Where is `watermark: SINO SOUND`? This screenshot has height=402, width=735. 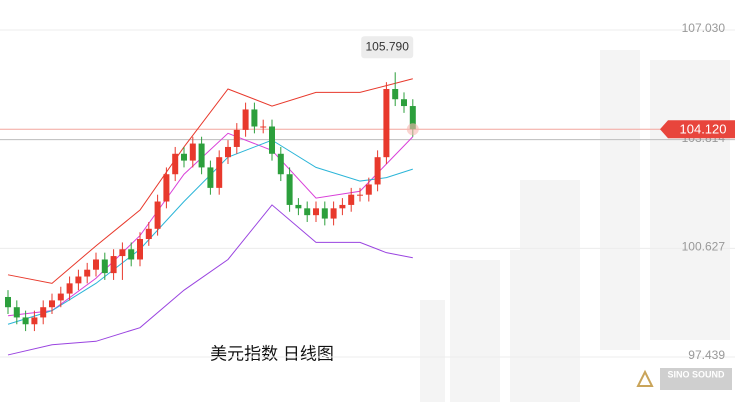
watermark: SINO SOUND is located at coordinates (696, 374).